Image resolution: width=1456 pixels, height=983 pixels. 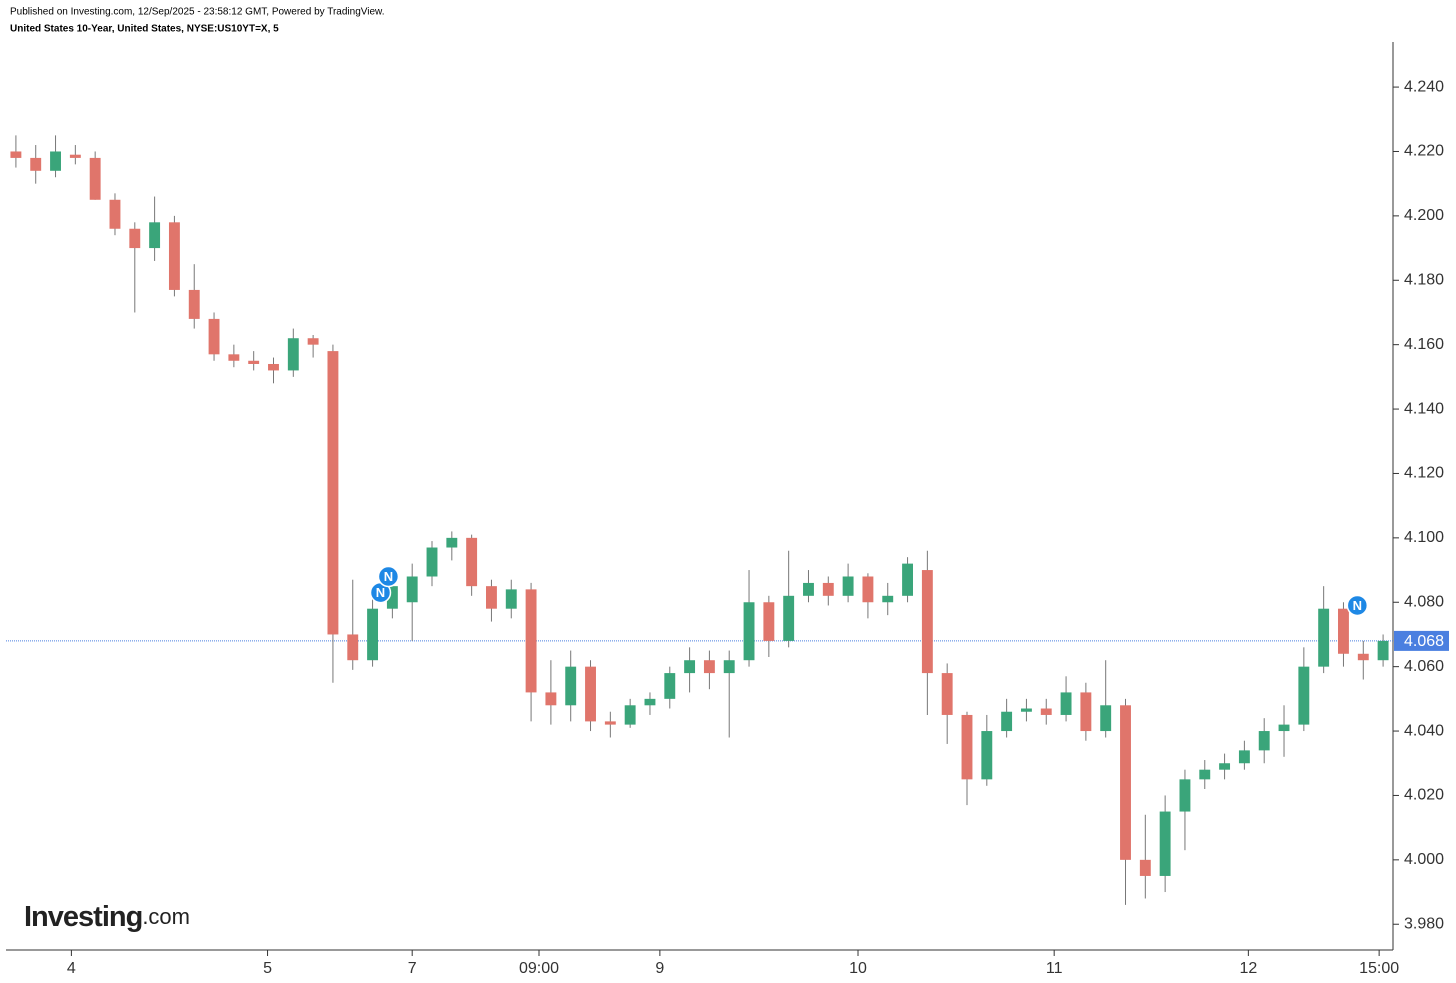 I want to click on x-tick-label: 9, so click(x=659, y=968).